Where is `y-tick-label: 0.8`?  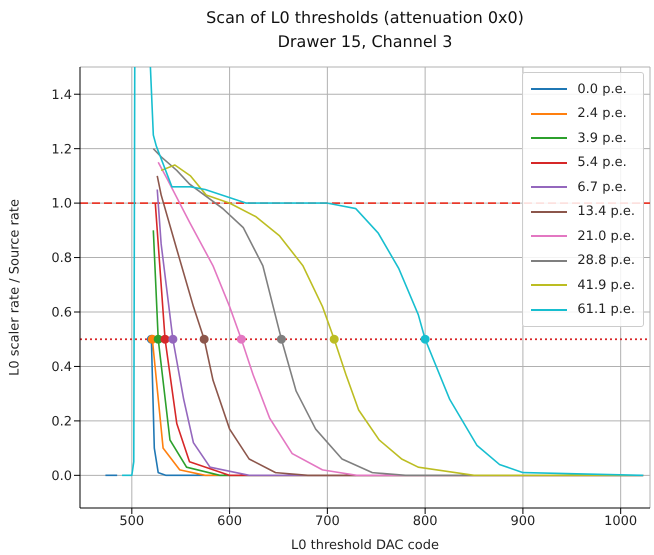 y-tick-label: 0.8 is located at coordinates (61, 258).